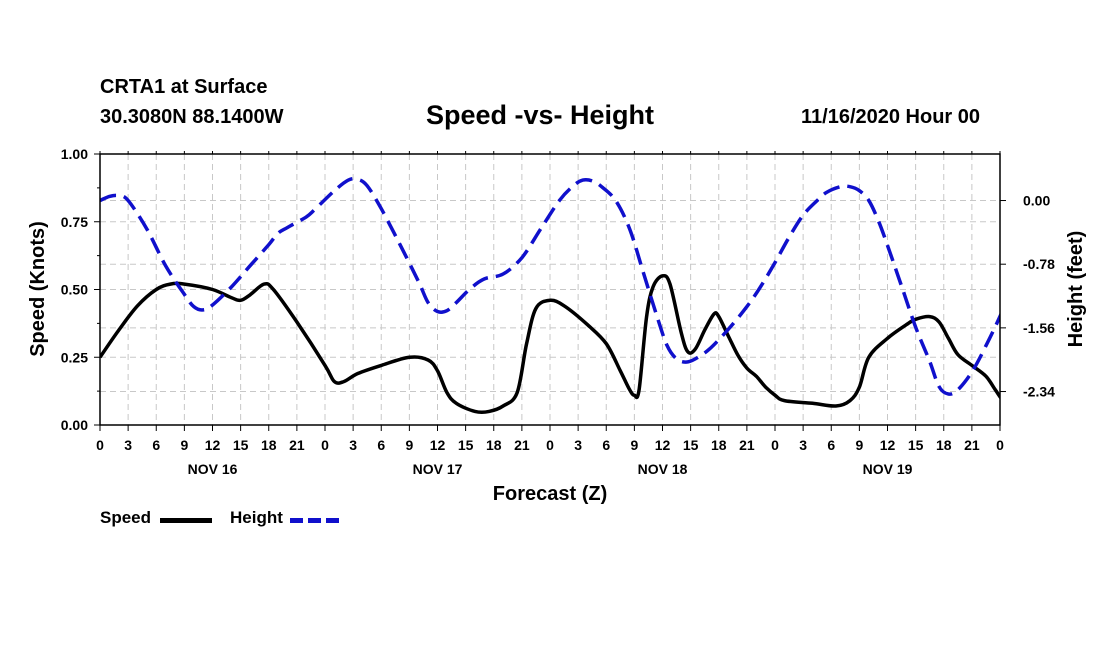 This screenshot has width=1100, height=650. I want to click on y-left-tick-label: 1.00, so click(74, 154).